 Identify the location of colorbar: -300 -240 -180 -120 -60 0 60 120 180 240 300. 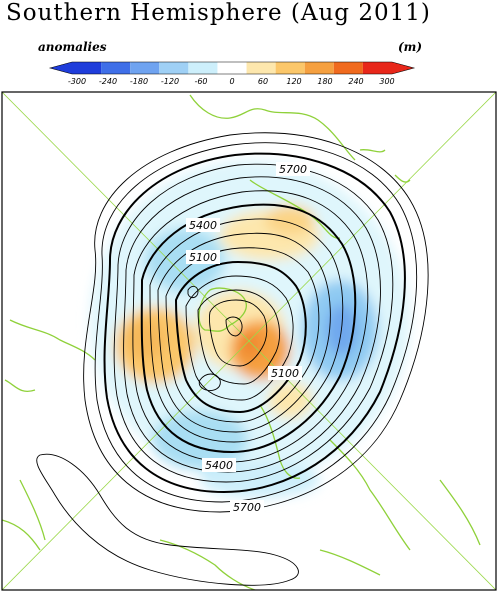
(232, 73).